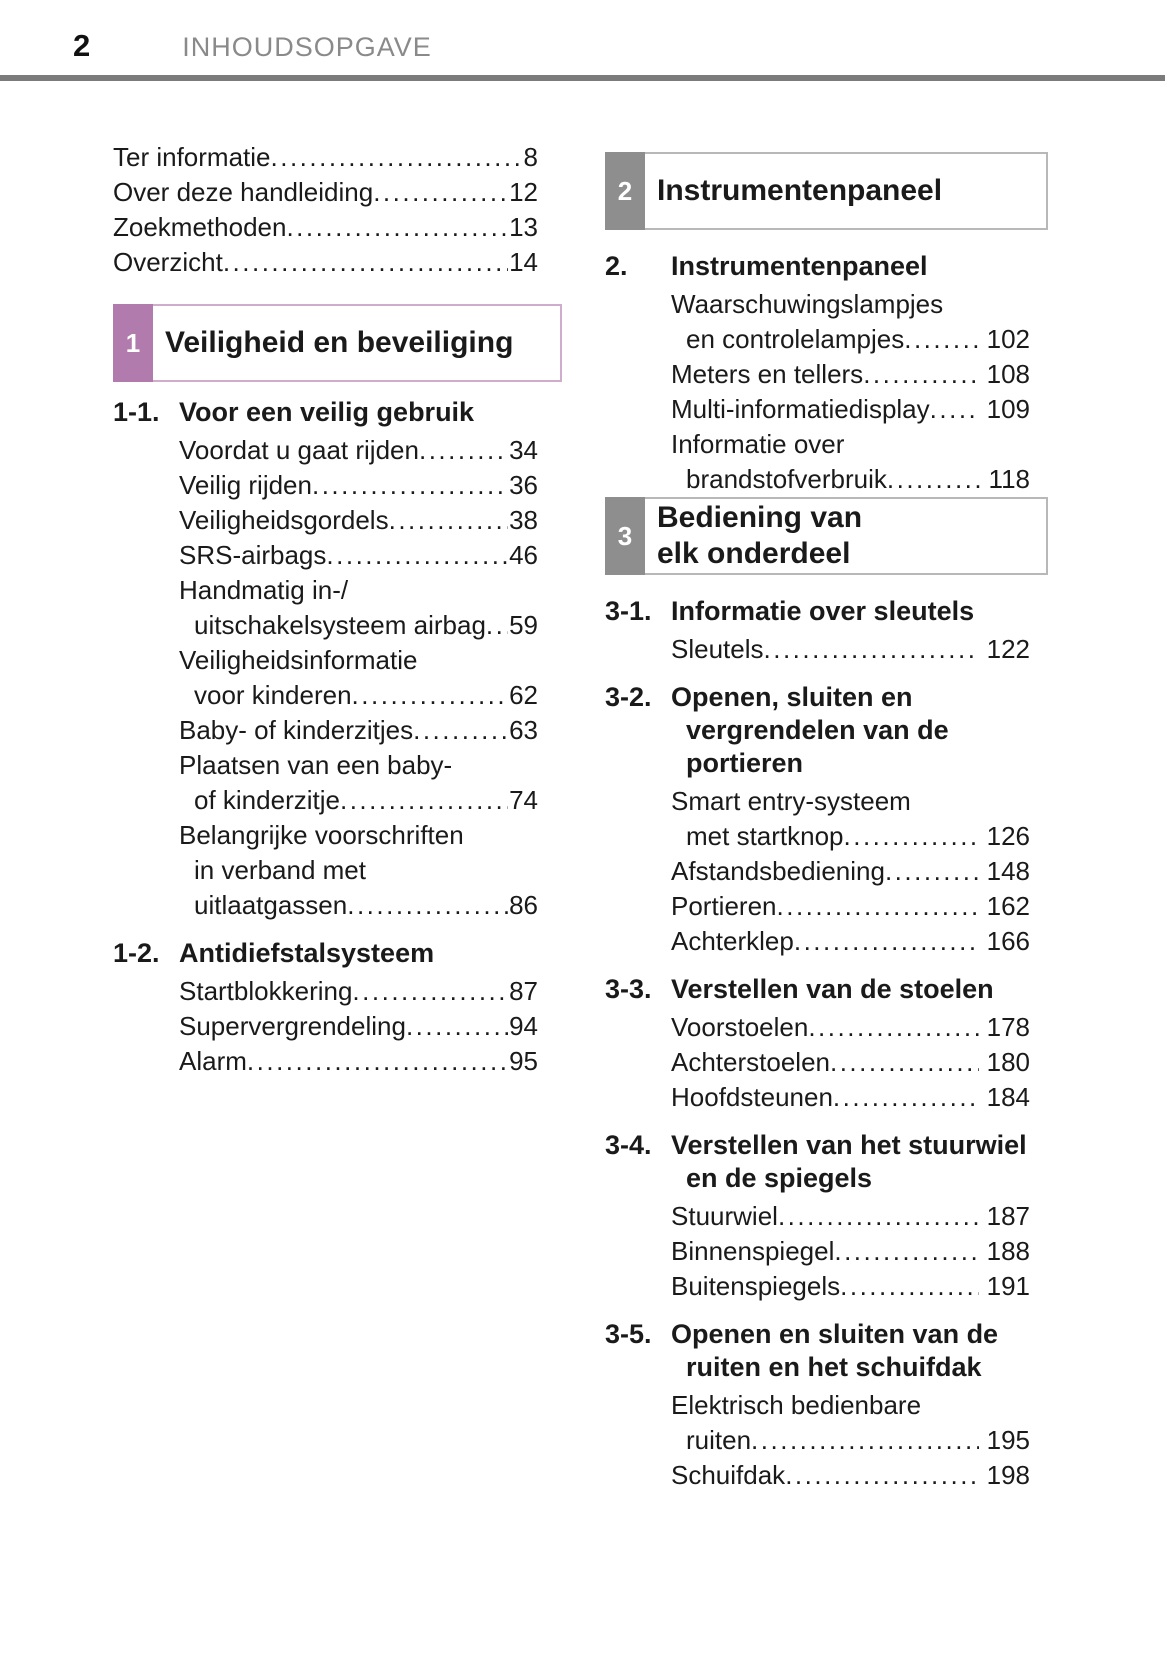 The height and width of the screenshot is (1653, 1165). I want to click on toc-entry-page: 184, so click(1008, 1097).